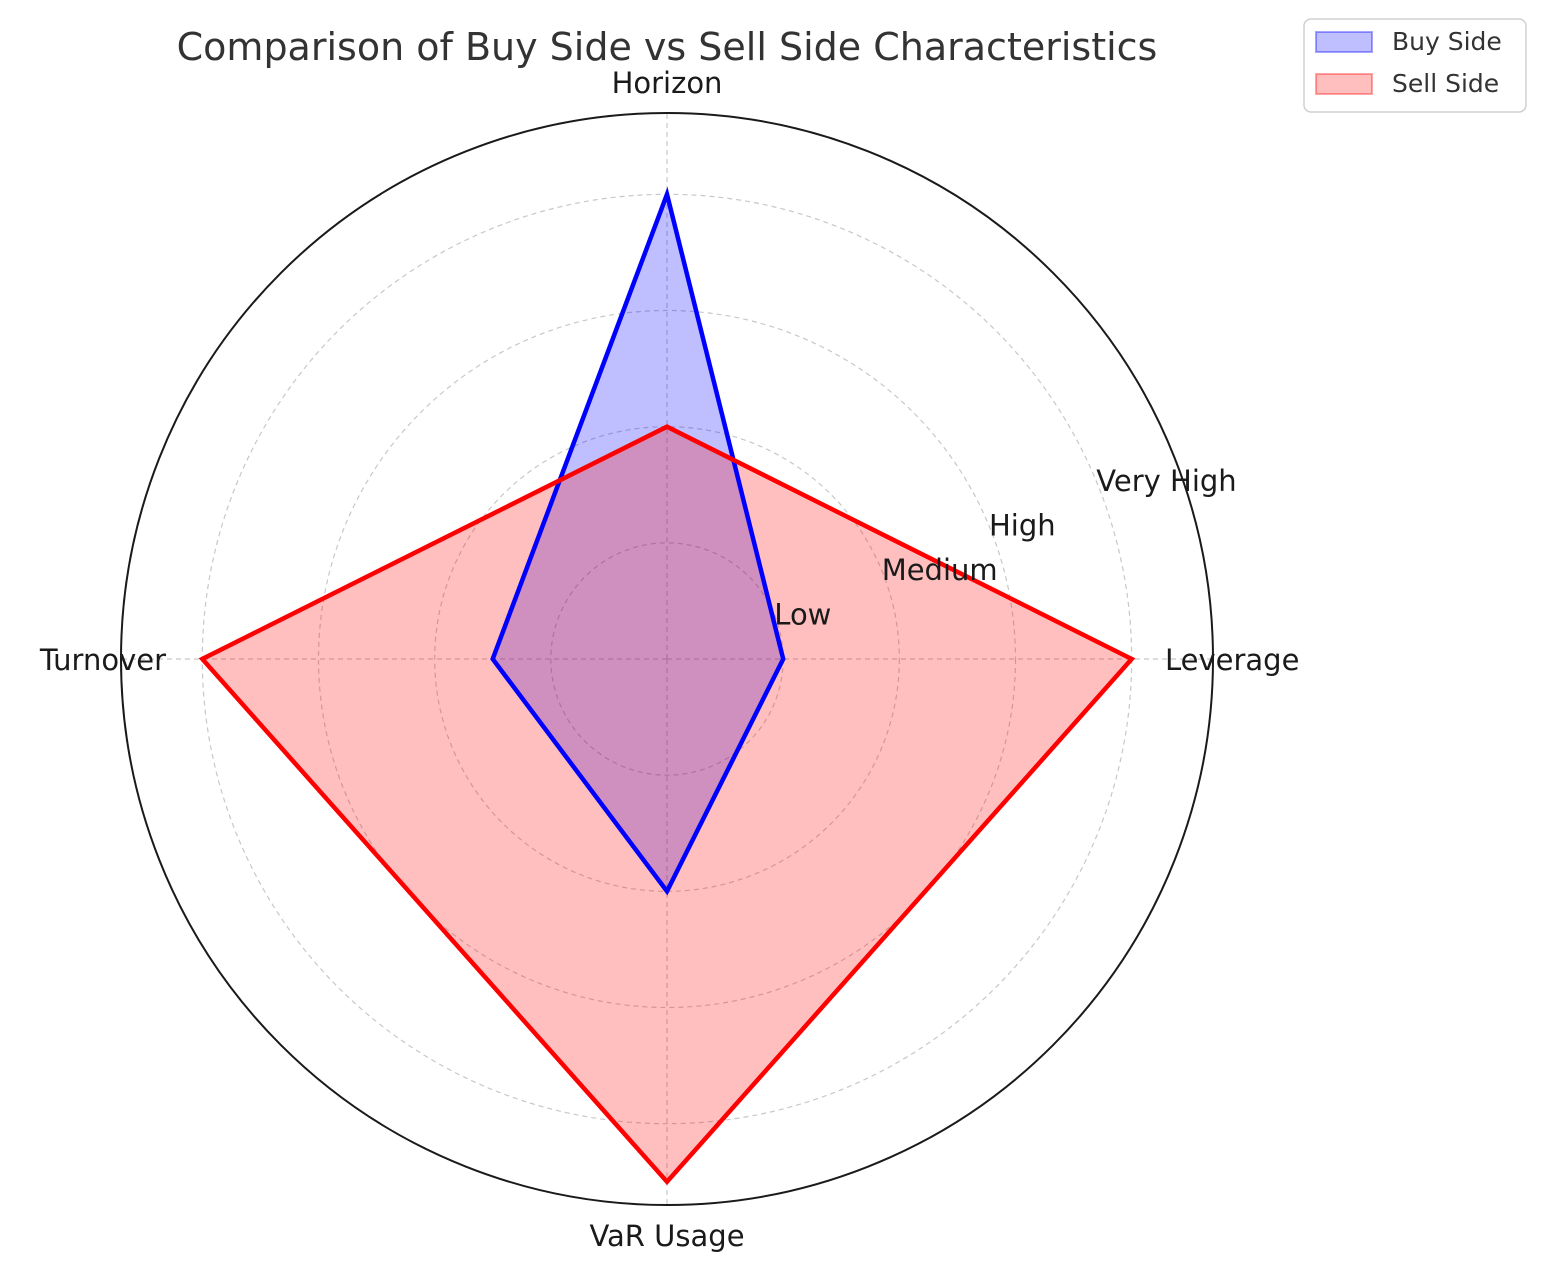 Image resolution: width=1545 pixels, height=1271 pixels. What do you see at coordinates (1344, 84) in the screenshot?
I see `legend-swatch-sell-side` at bounding box center [1344, 84].